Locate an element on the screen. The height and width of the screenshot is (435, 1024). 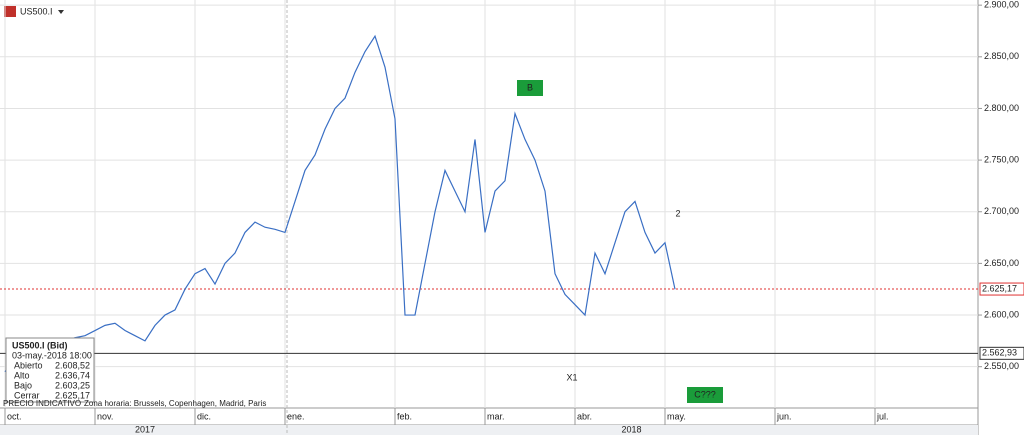
info-key: Abierto is located at coordinates (28, 365).